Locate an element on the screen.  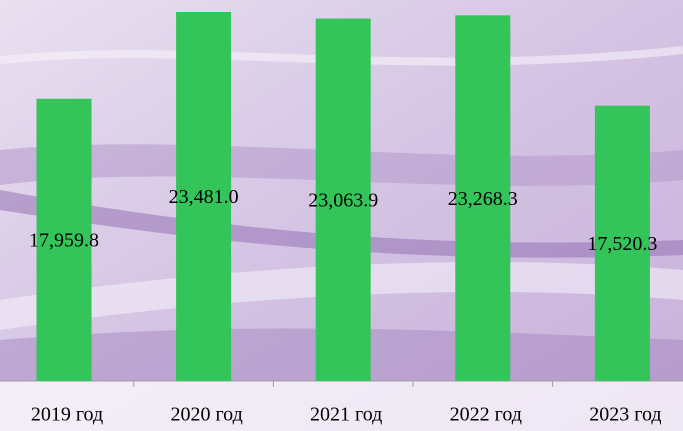
value-label: 23,063.9 is located at coordinates (343, 200).